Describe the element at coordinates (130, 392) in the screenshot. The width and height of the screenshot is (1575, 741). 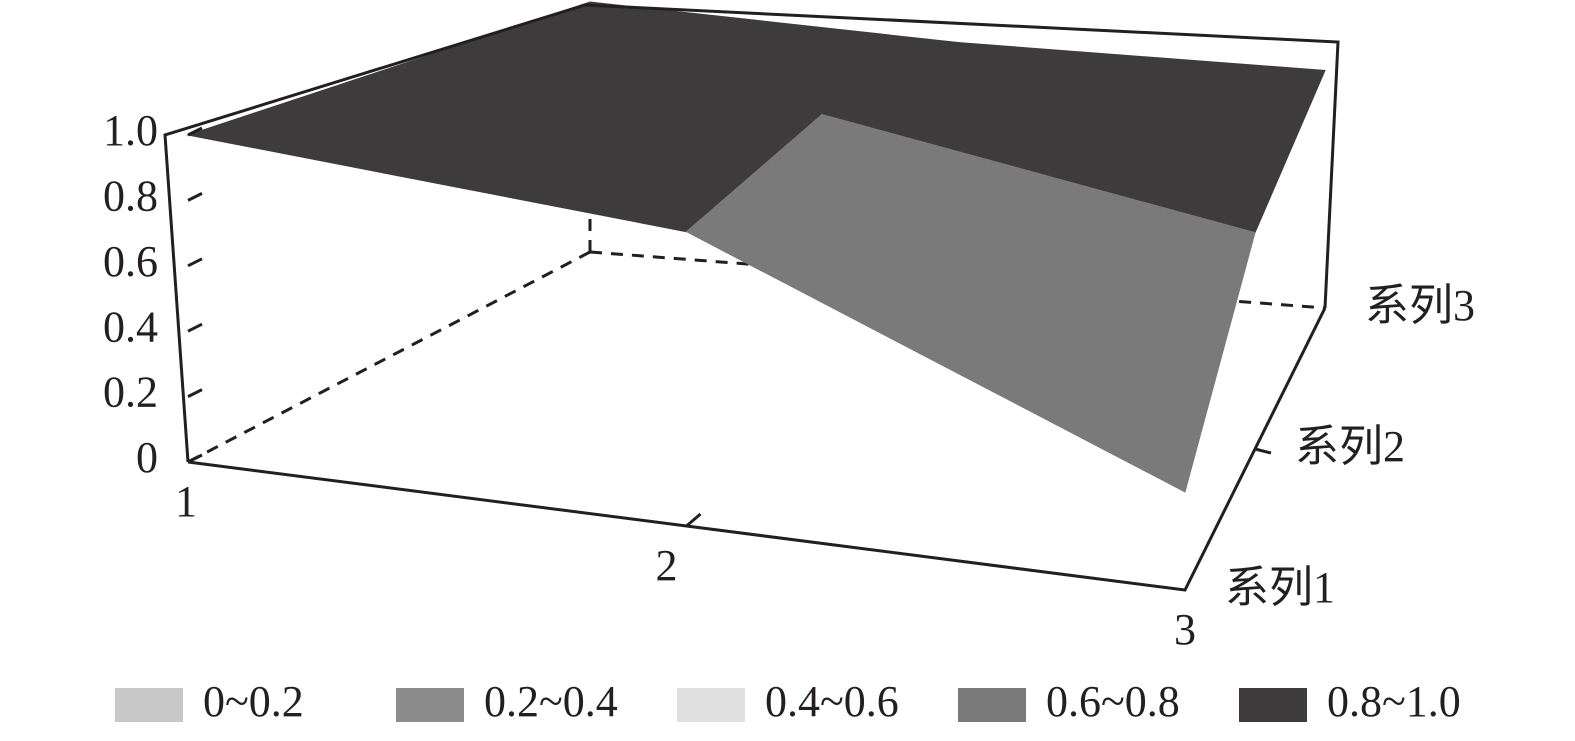
I see `z-tick-label: 0.2` at that location.